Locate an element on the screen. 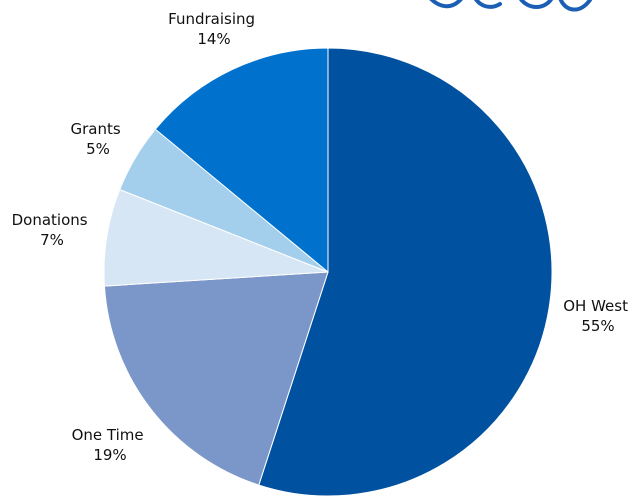  label-grants-name: Grants is located at coordinates (96, 129).